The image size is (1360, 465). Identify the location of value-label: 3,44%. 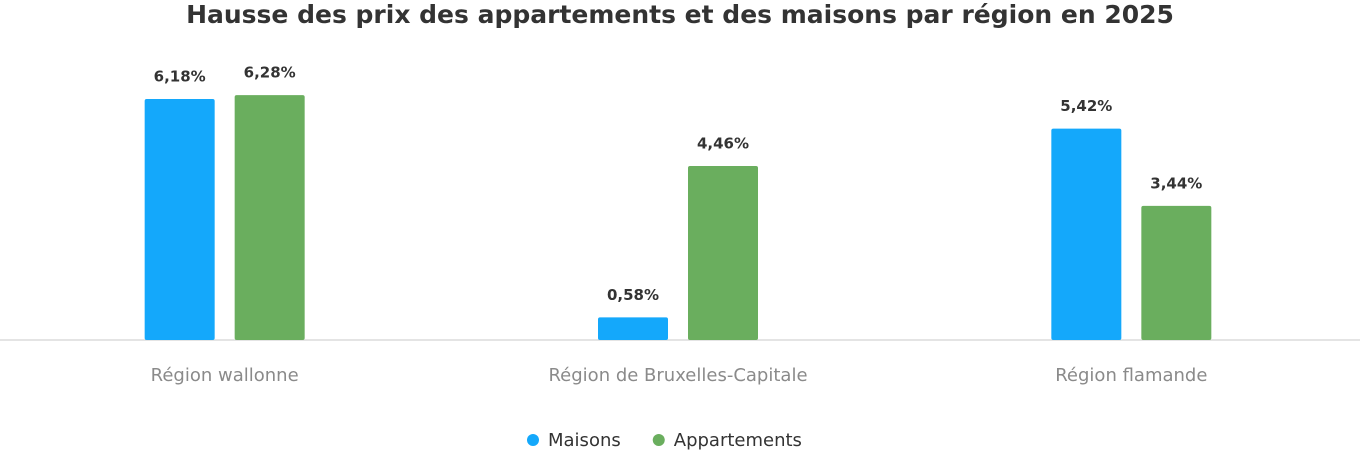
(1176, 183).